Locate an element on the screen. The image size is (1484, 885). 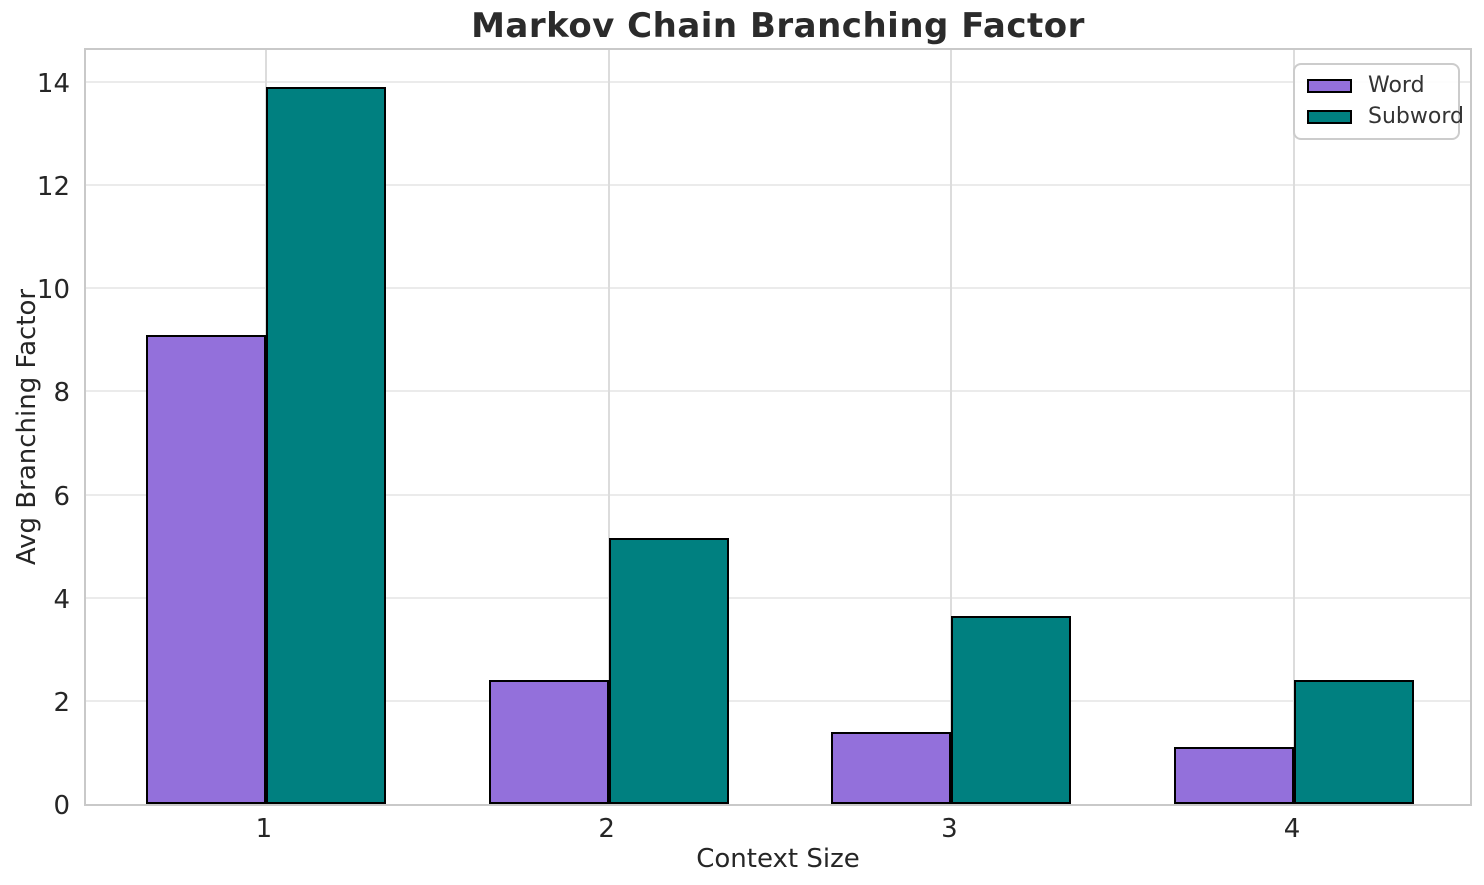
y-tick-label: 8 is located at coordinates (61, 393).